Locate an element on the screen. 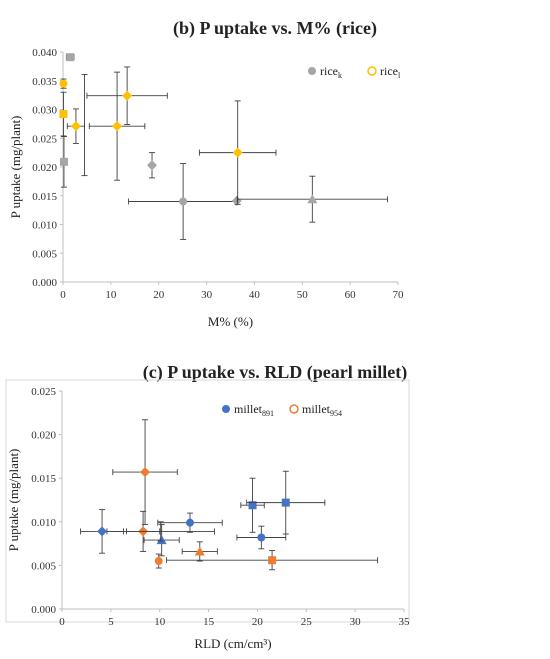 The height and width of the screenshot is (659, 550). x-axis-label: RLD (cm/cm³) is located at coordinates (232, 643).